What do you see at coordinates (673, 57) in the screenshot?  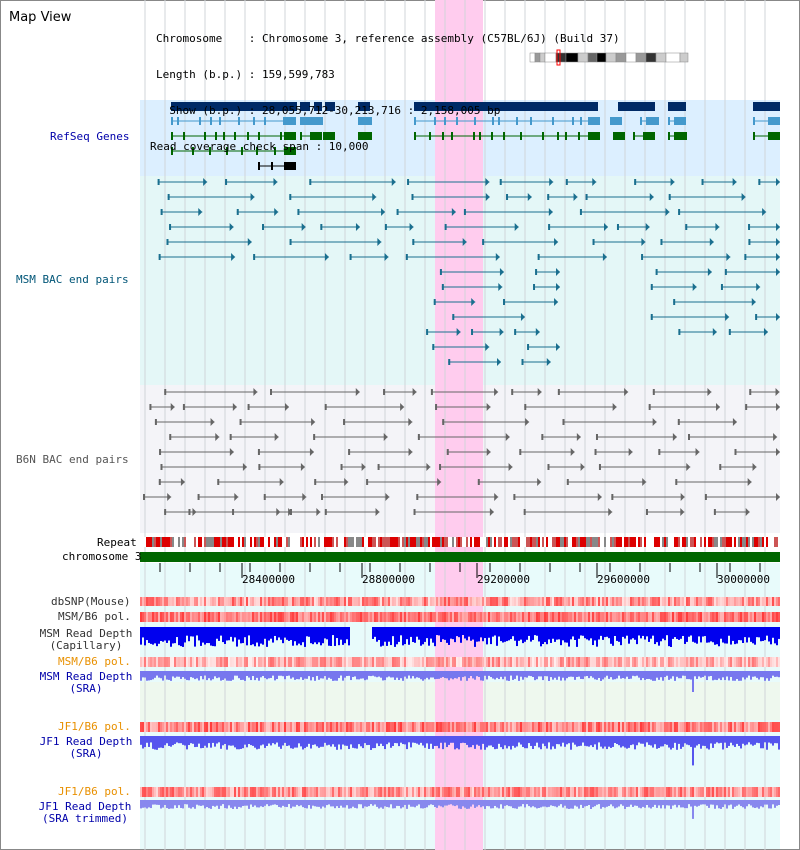 I see `ideogram-band` at bounding box center [673, 57].